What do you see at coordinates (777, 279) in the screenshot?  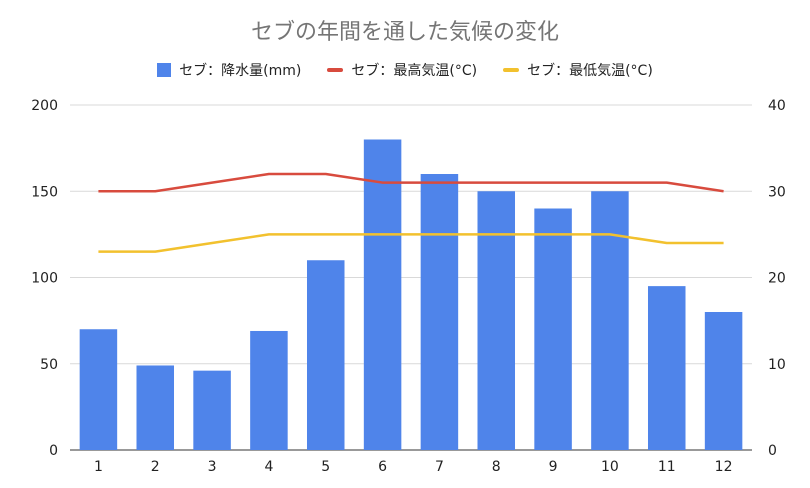 I see `y-right-tick-label: 20` at bounding box center [777, 279].